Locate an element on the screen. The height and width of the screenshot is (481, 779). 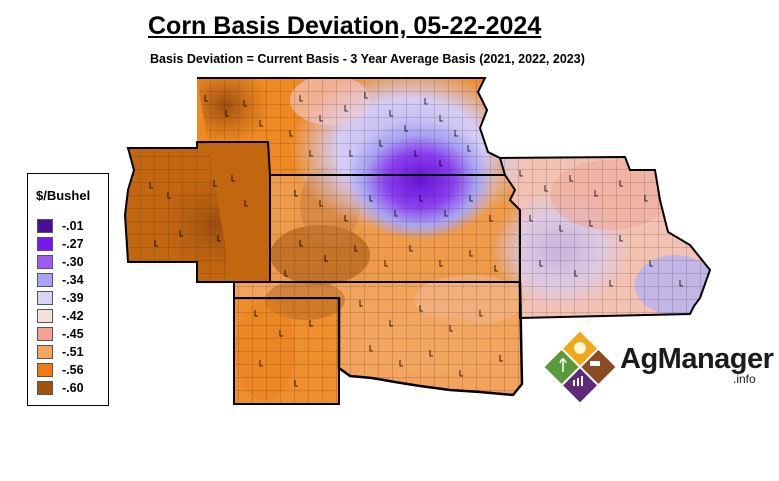
map-title: Corn Basis Deviation, 05-22-2024 is located at coordinates (345, 26).